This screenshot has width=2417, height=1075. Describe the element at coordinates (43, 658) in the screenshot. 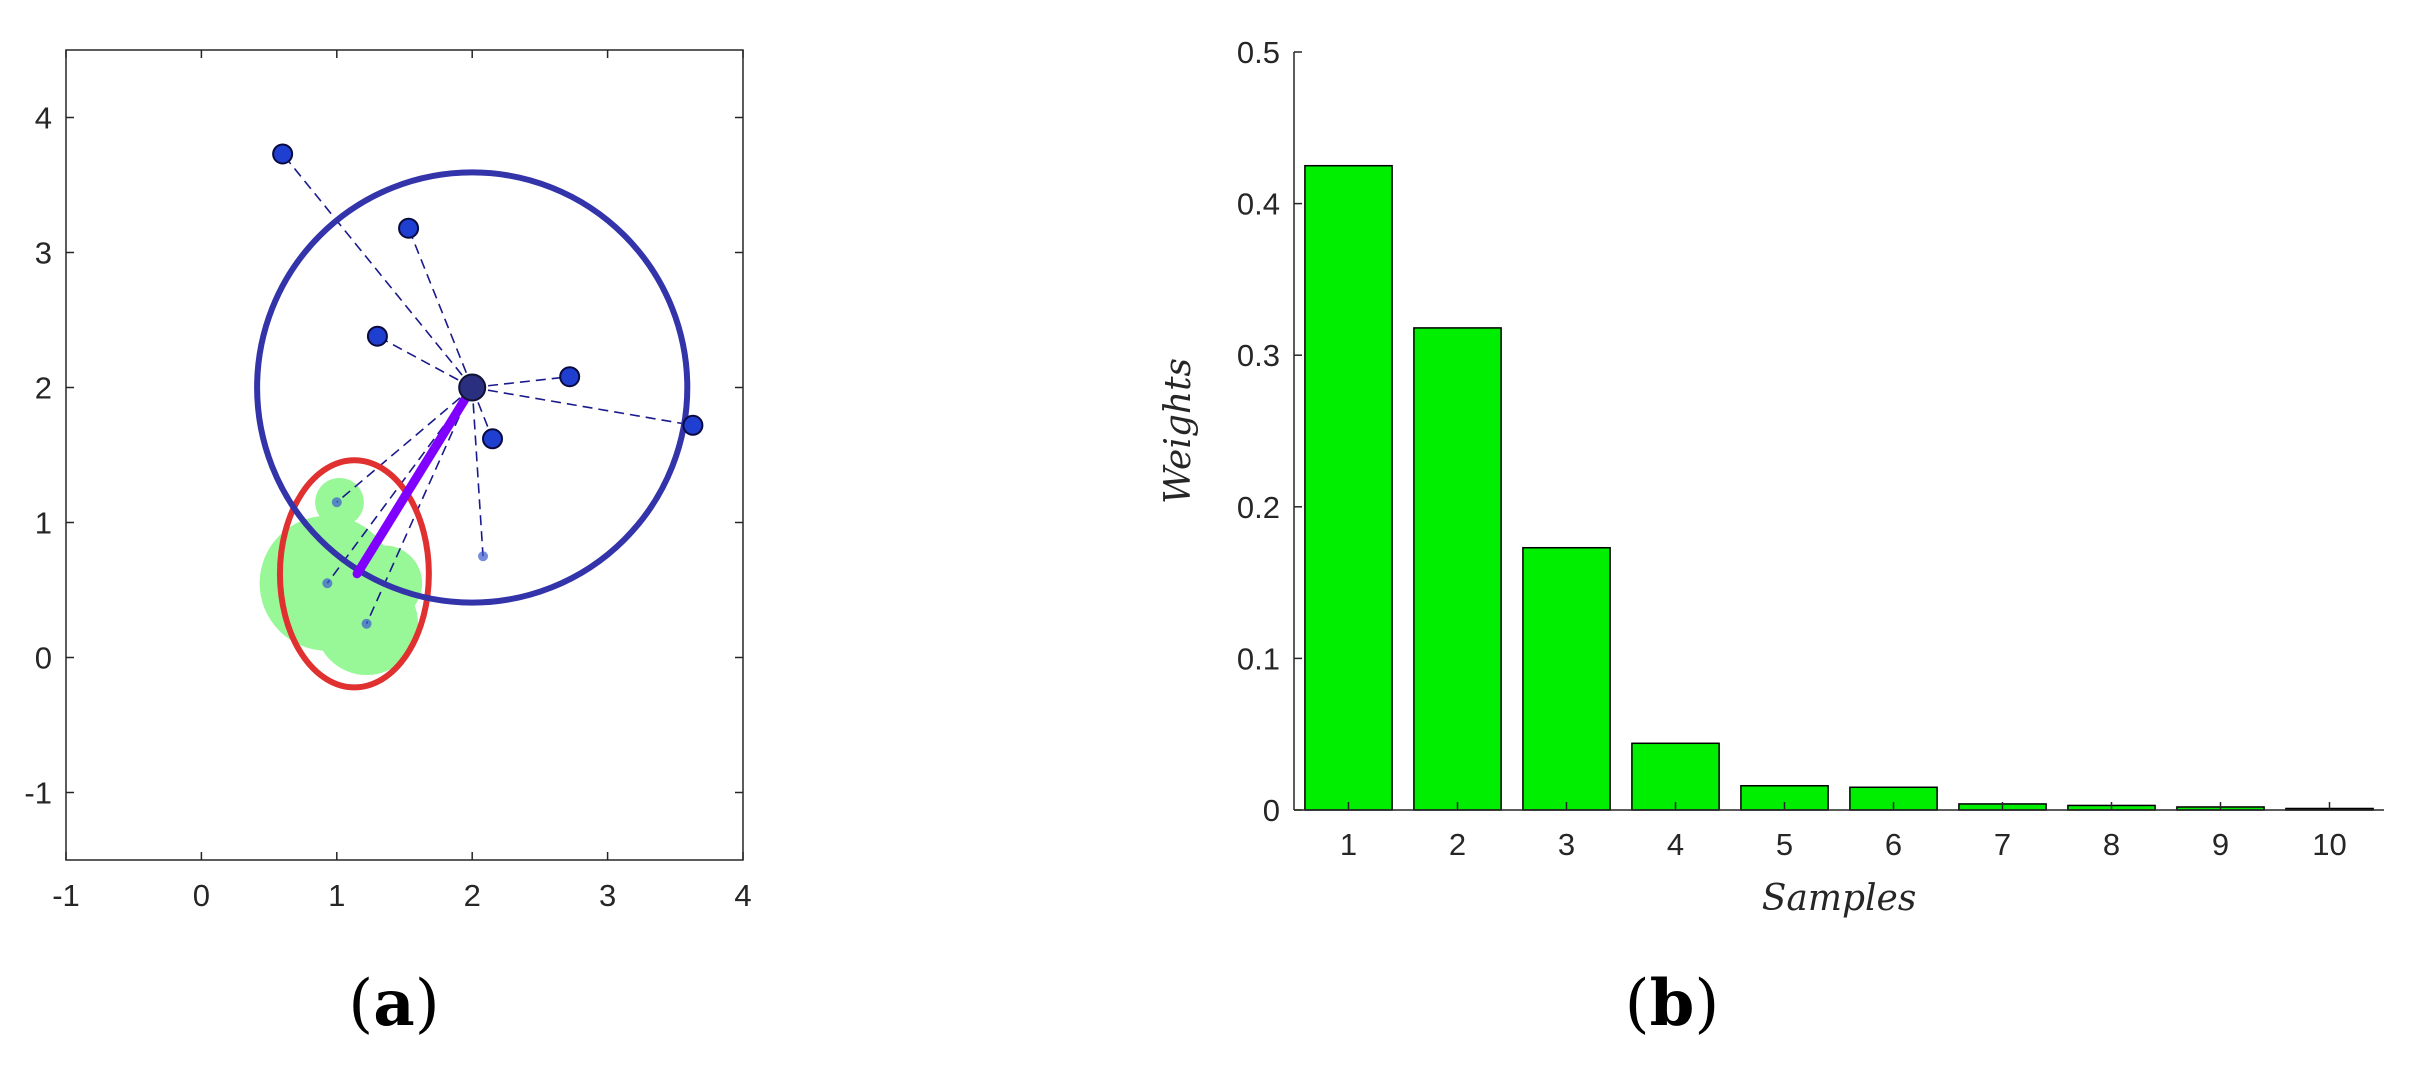

I see `y-tick-label-2: 0` at that location.